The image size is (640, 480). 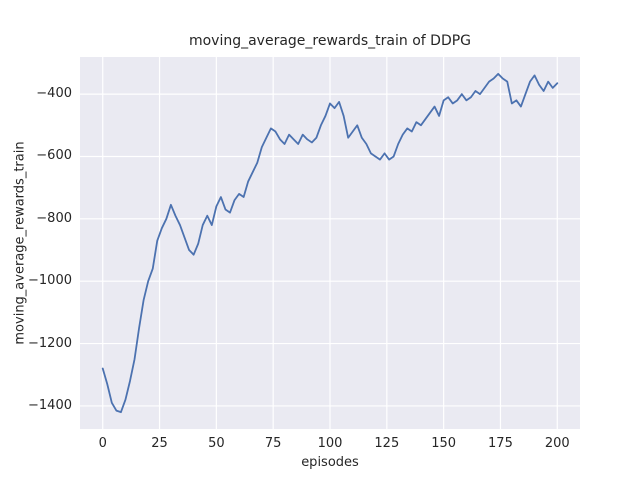 What do you see at coordinates (159, 443) in the screenshot?
I see `x-tick-label: 25` at bounding box center [159, 443].